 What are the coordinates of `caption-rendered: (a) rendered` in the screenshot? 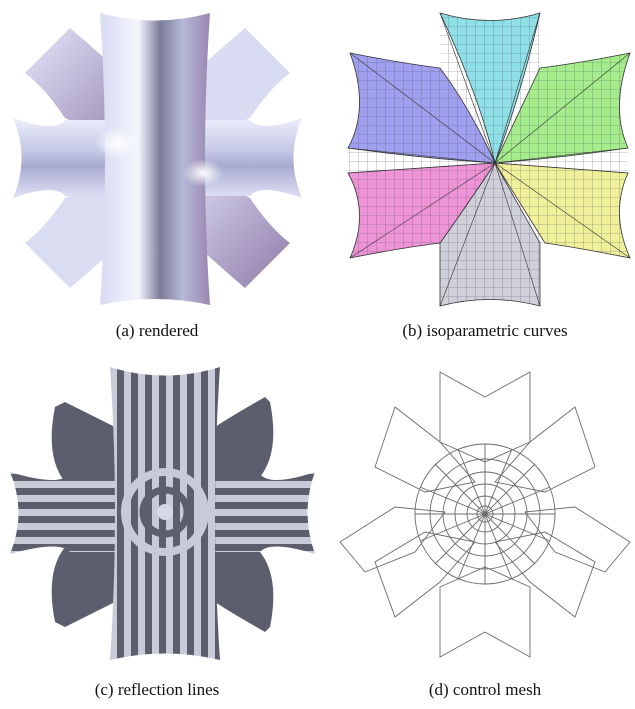 It's located at (157, 330).